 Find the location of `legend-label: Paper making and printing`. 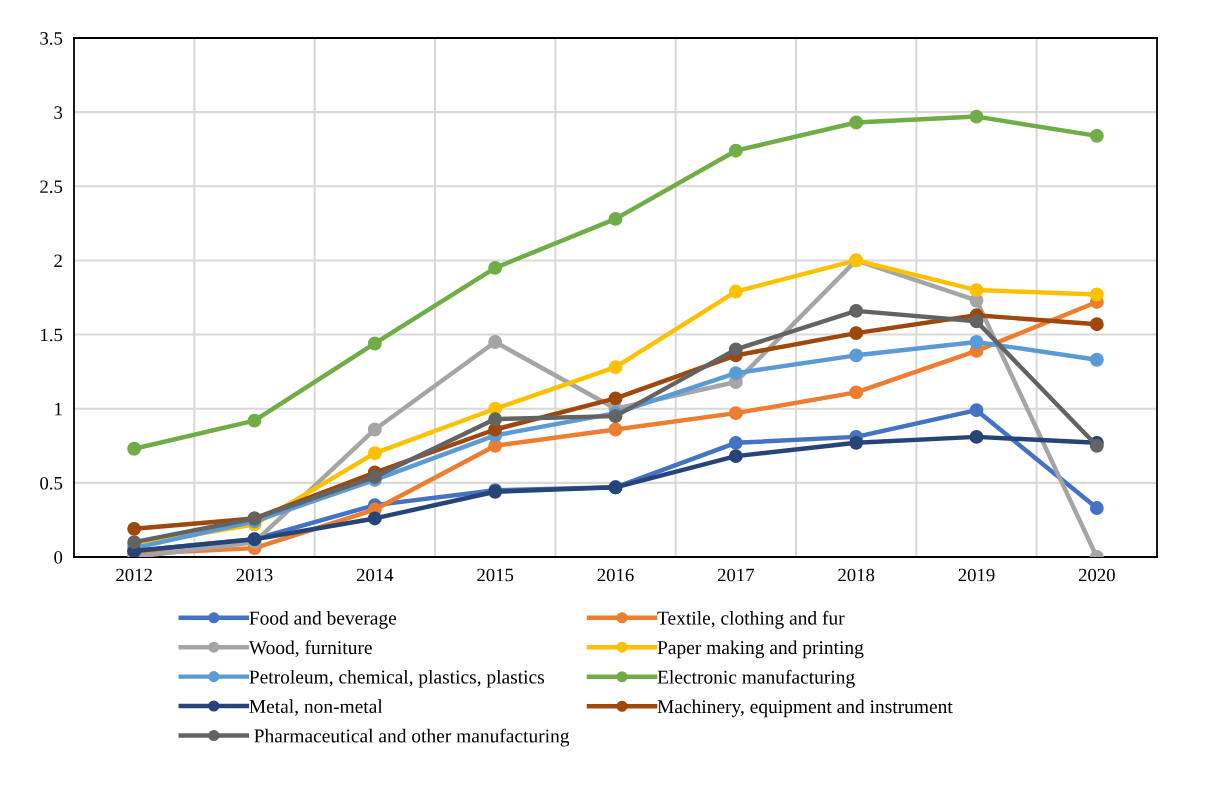

legend-label: Paper making and printing is located at coordinates (760, 649).